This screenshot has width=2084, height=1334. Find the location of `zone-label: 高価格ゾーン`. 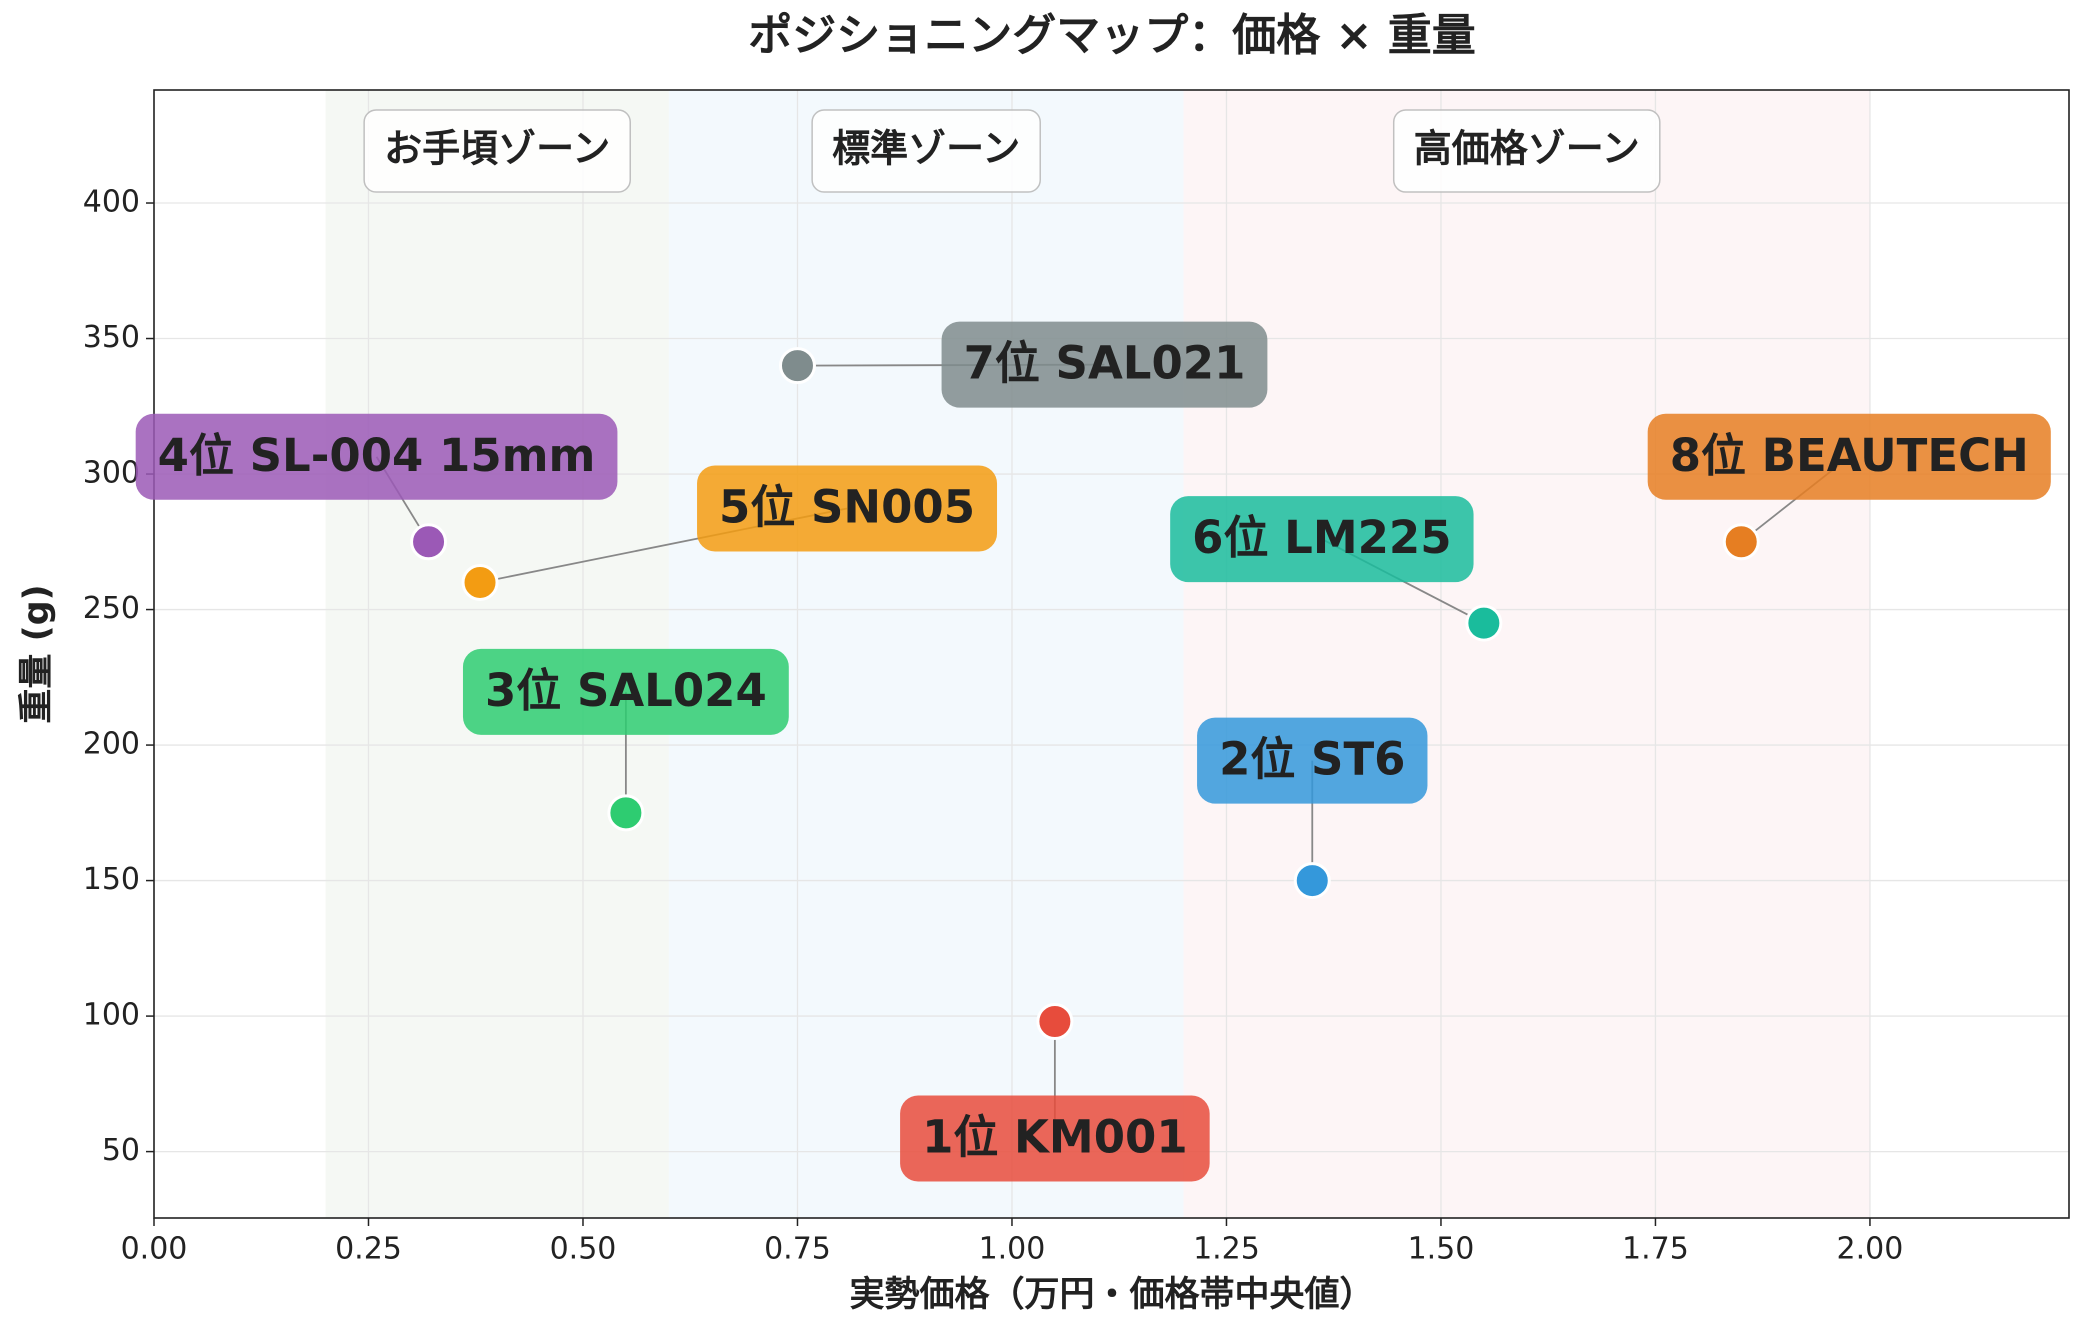

zone-label: 高価格ゾーン is located at coordinates (1526, 151).